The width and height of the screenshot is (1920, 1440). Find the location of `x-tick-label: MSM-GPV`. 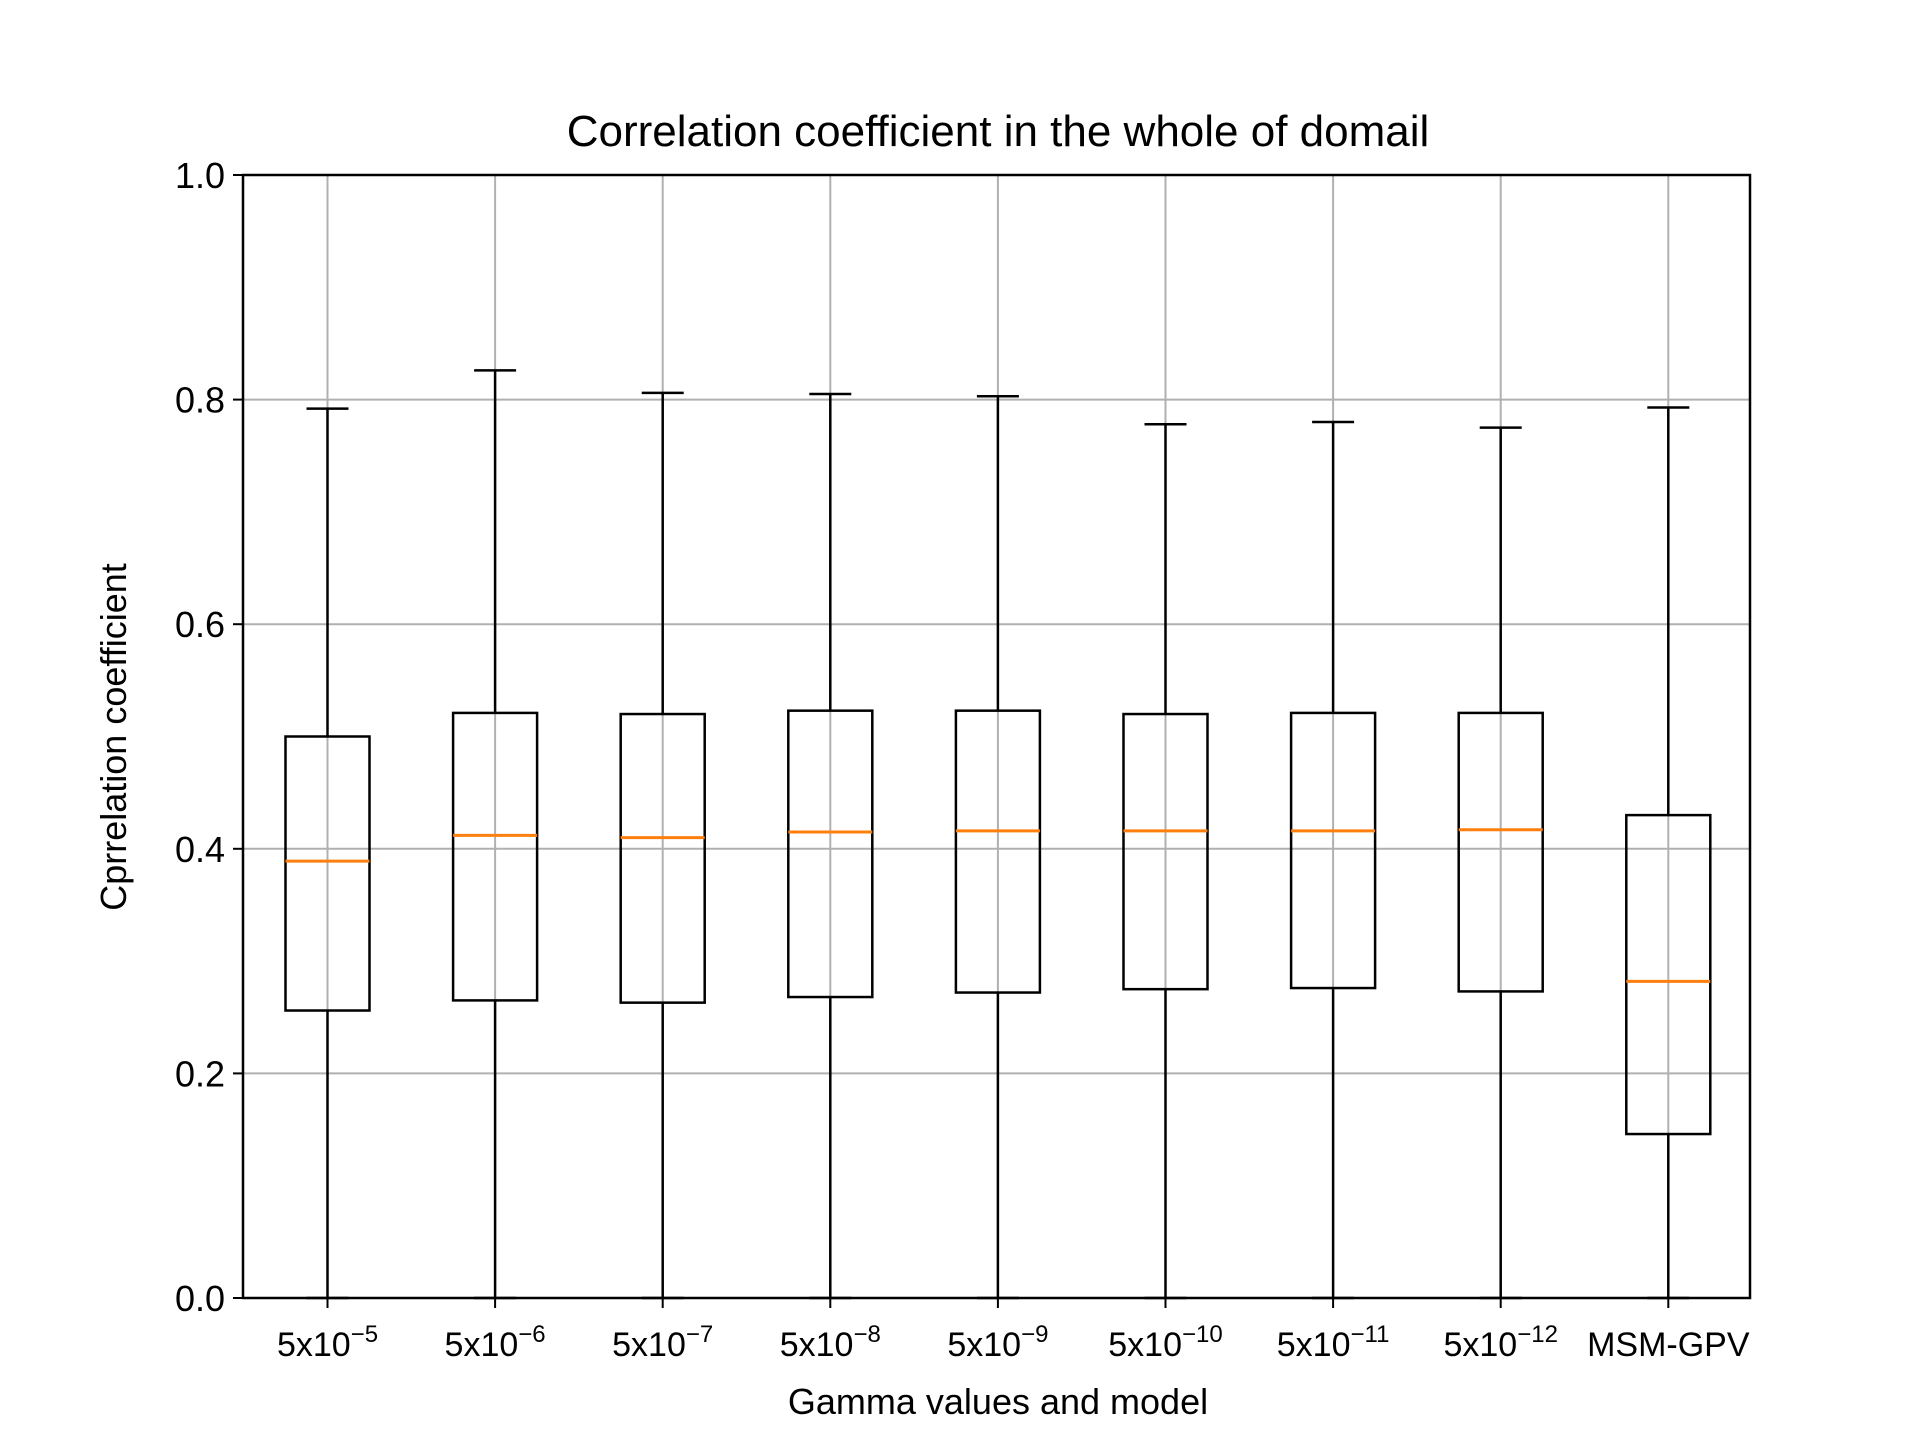

x-tick-label: MSM-GPV is located at coordinates (1668, 1345).